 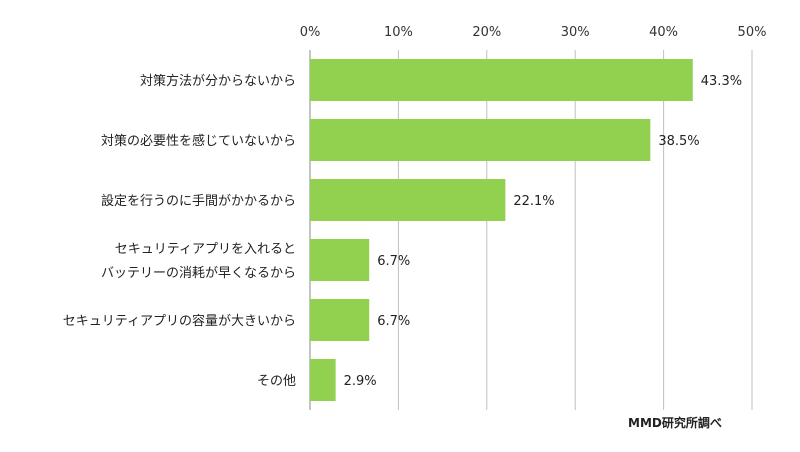 I want to click on value-label: 22.1%, so click(x=533, y=201).